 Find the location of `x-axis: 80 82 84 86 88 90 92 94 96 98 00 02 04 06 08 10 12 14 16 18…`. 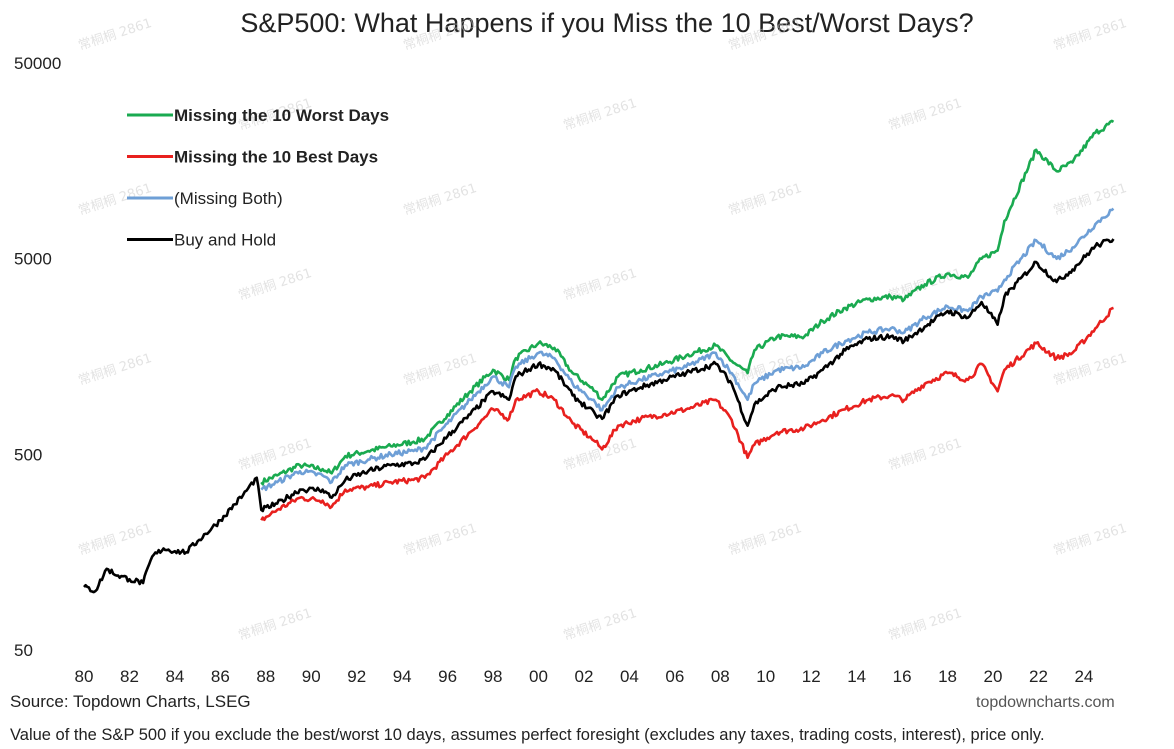

x-axis: 80 82 84 86 88 90 92 94 96 98 00 02 04 06 08 10 12 14 16 18… is located at coordinates (584, 676).